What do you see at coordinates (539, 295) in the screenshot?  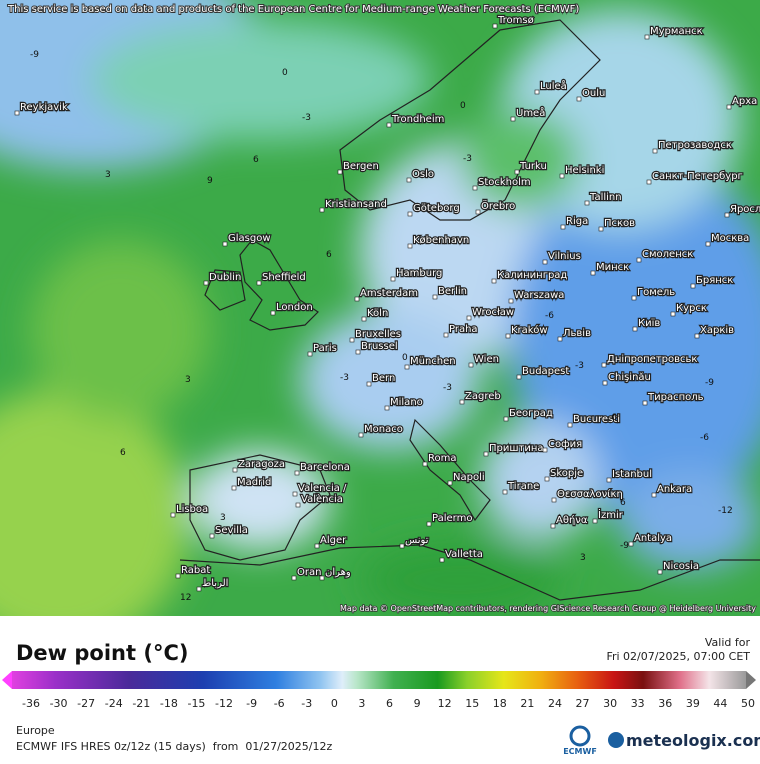 I see `city-label: Warszawa` at bounding box center [539, 295].